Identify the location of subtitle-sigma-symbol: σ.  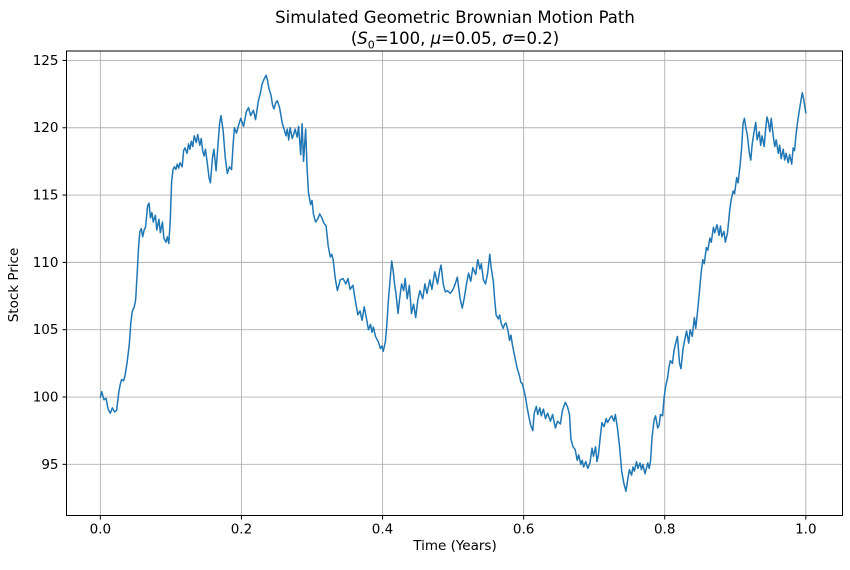
(507, 38).